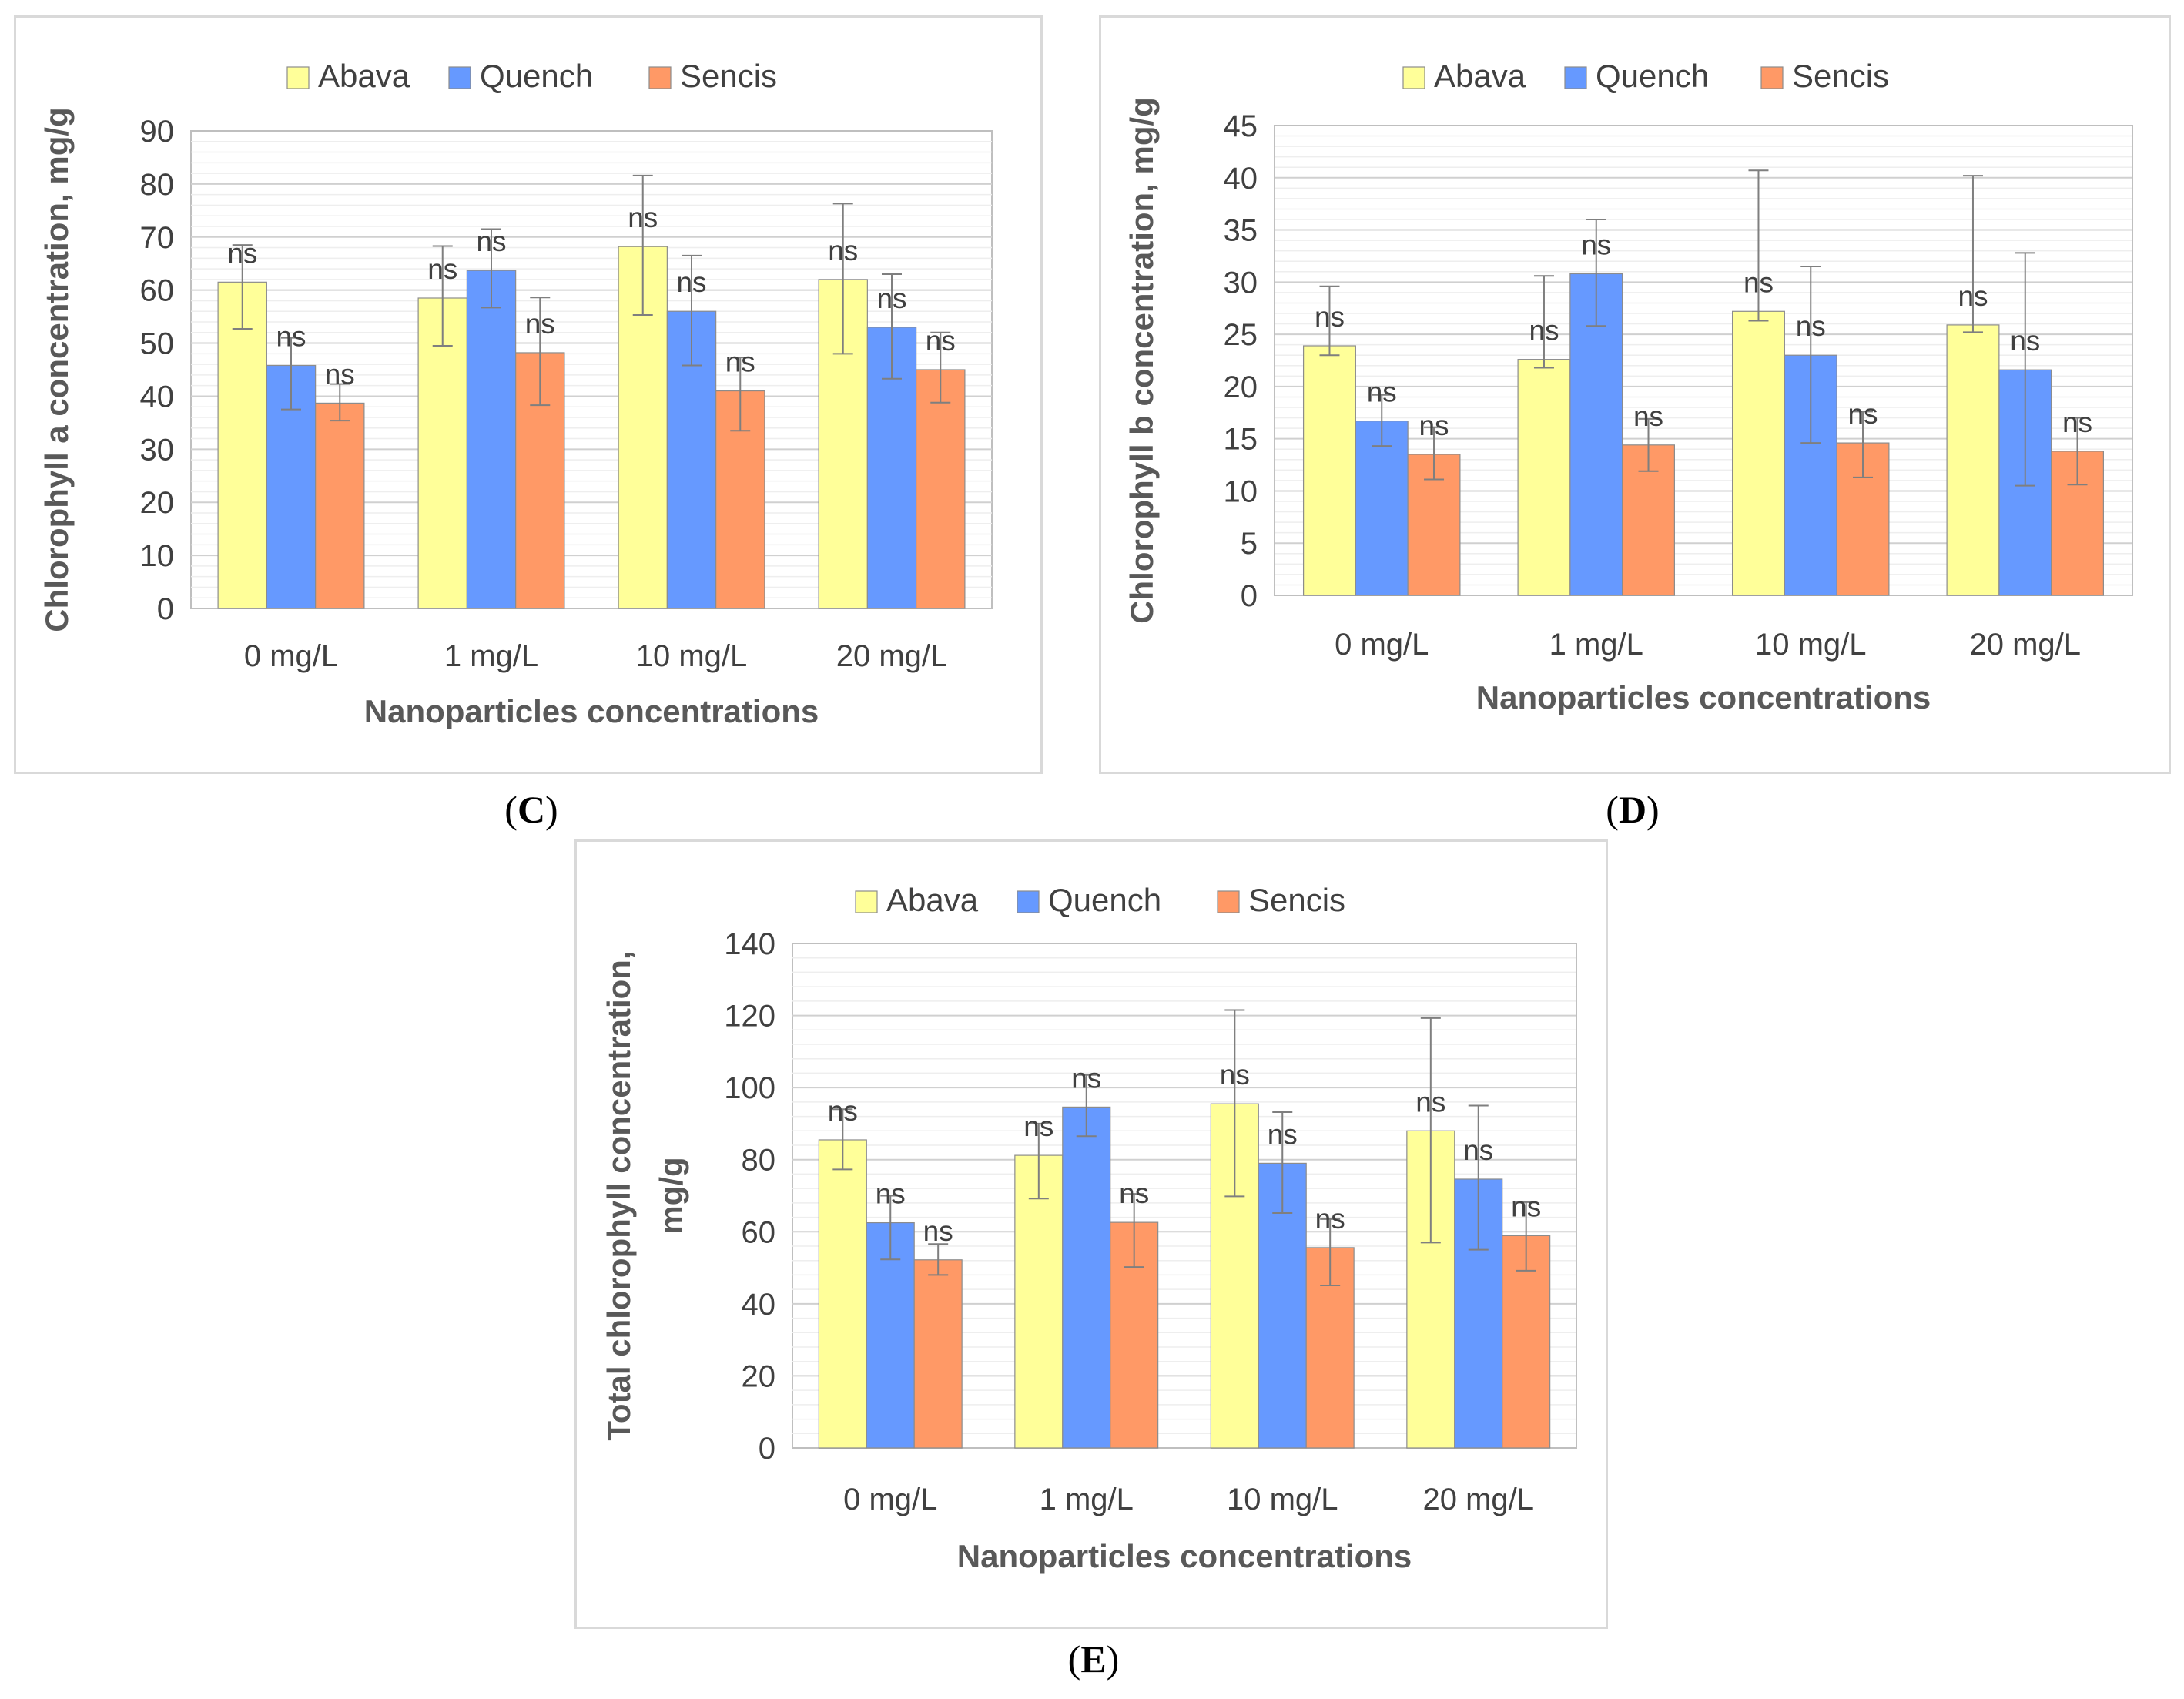 This screenshot has width=2184, height=1699. I want to click on chart-e-legend-swatch-abava, so click(867, 901).